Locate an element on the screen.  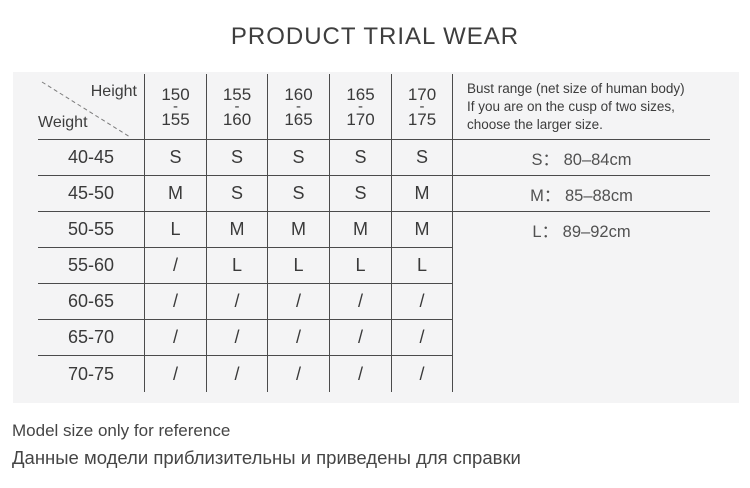
weight-row-label: 45-50 is located at coordinates (91, 194).